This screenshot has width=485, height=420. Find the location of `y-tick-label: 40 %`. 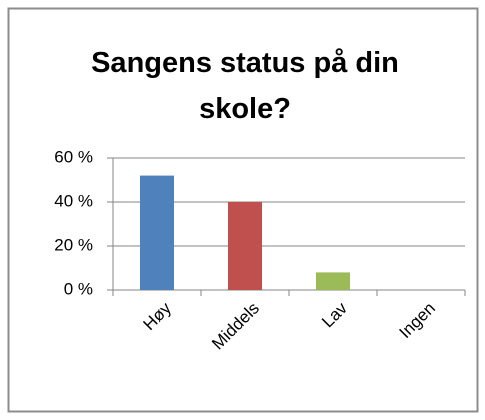

y-tick-label: 40 % is located at coordinates (73, 200).